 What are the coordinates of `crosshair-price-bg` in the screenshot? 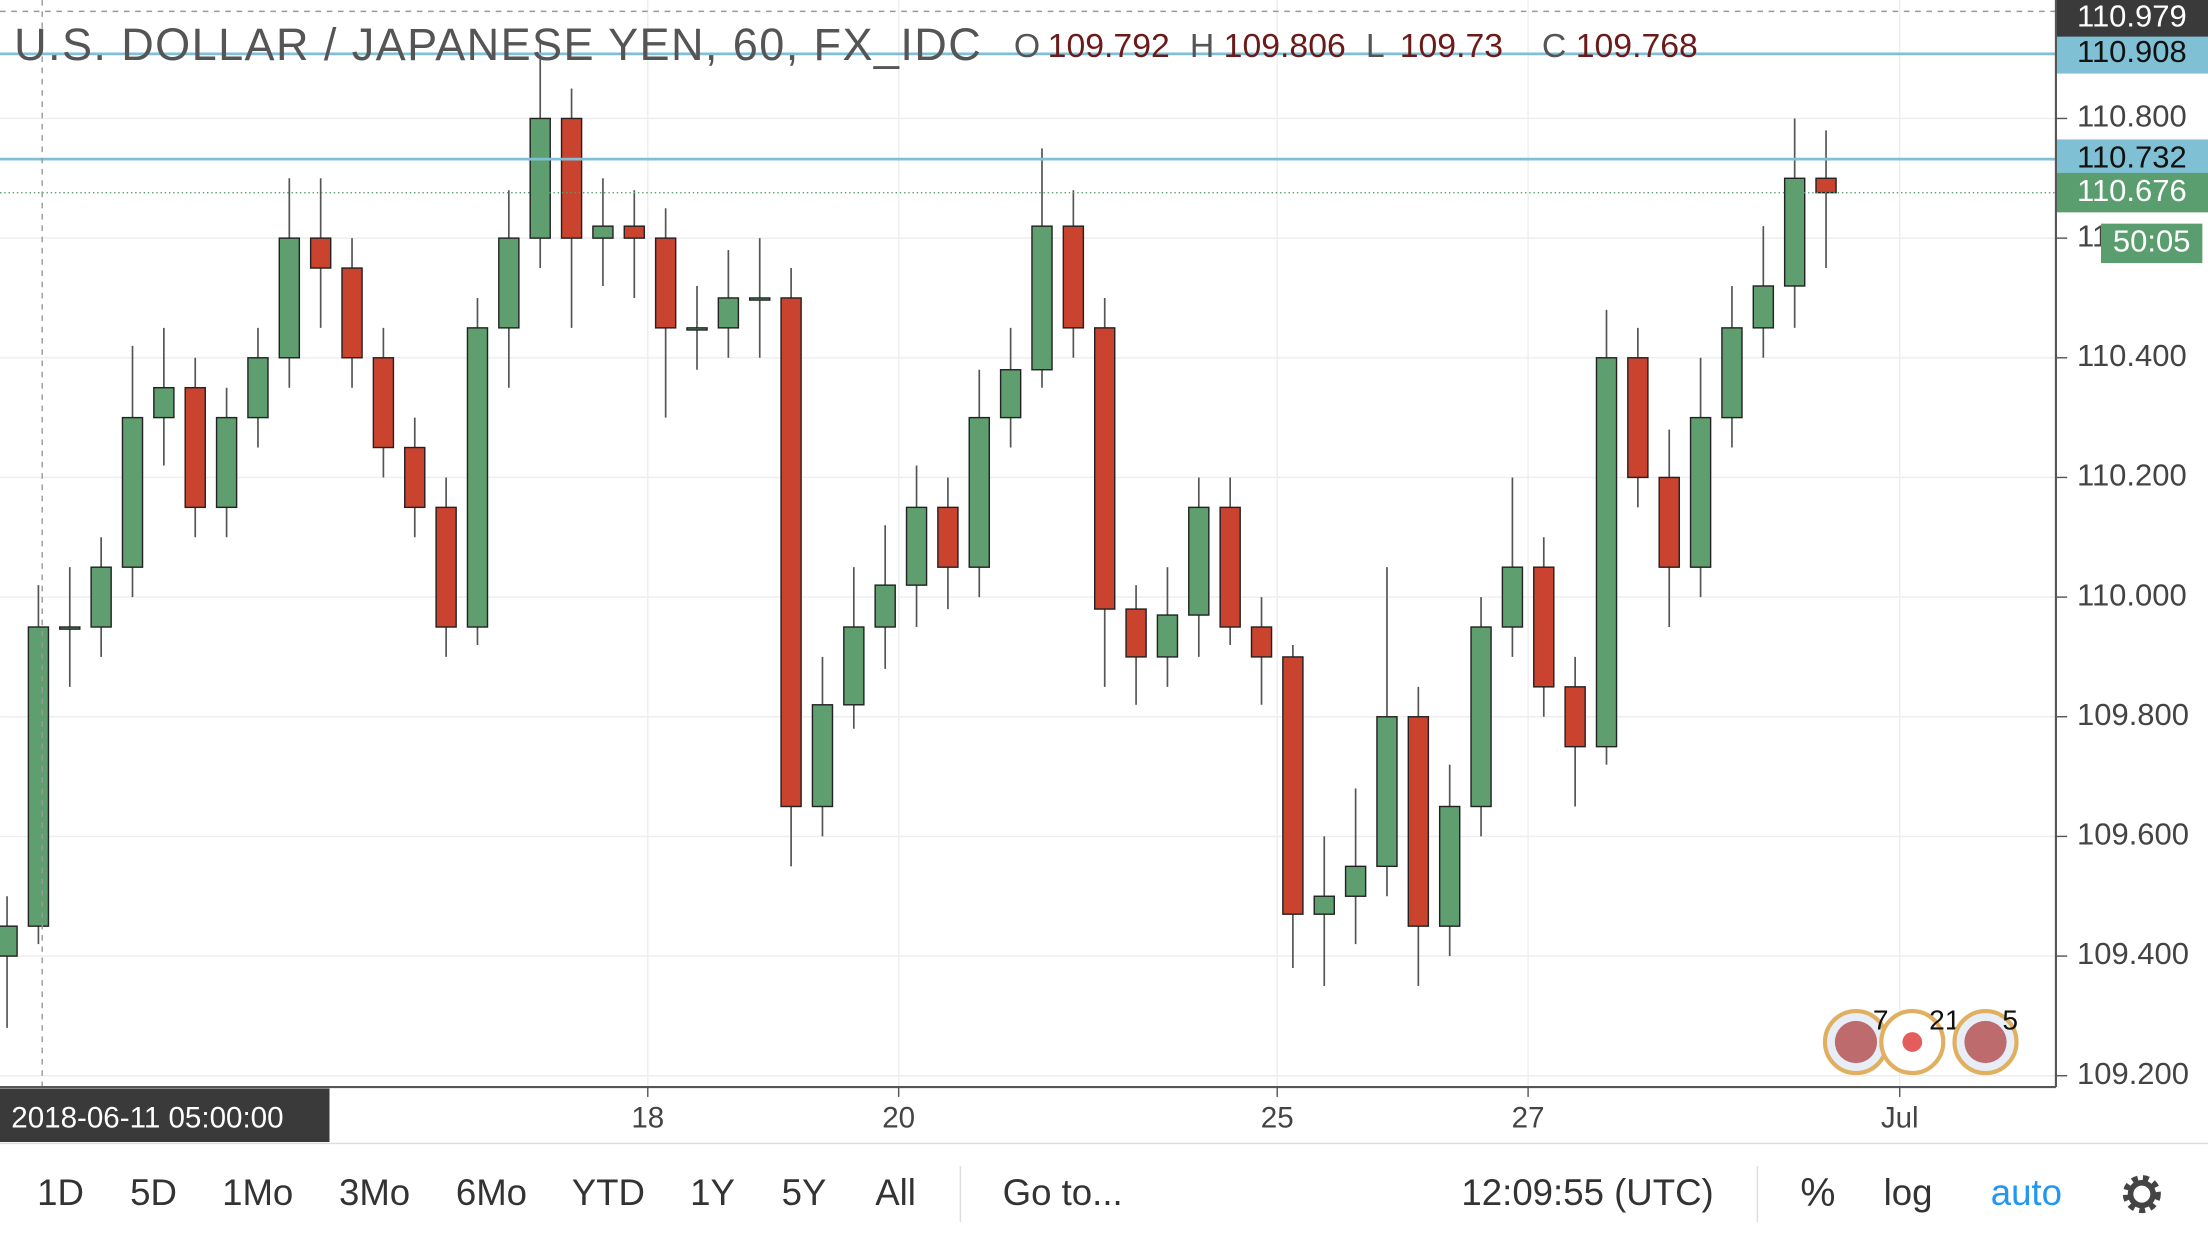 It's located at (2131, 18).